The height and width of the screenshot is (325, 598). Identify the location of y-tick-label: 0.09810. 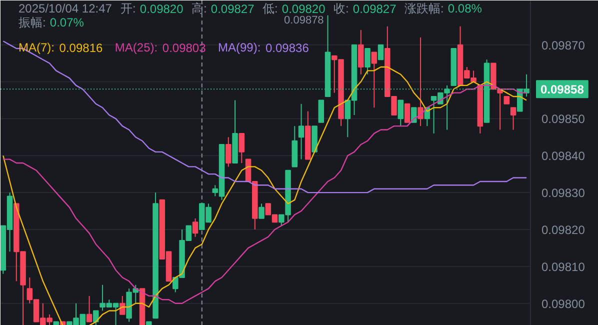
(564, 267).